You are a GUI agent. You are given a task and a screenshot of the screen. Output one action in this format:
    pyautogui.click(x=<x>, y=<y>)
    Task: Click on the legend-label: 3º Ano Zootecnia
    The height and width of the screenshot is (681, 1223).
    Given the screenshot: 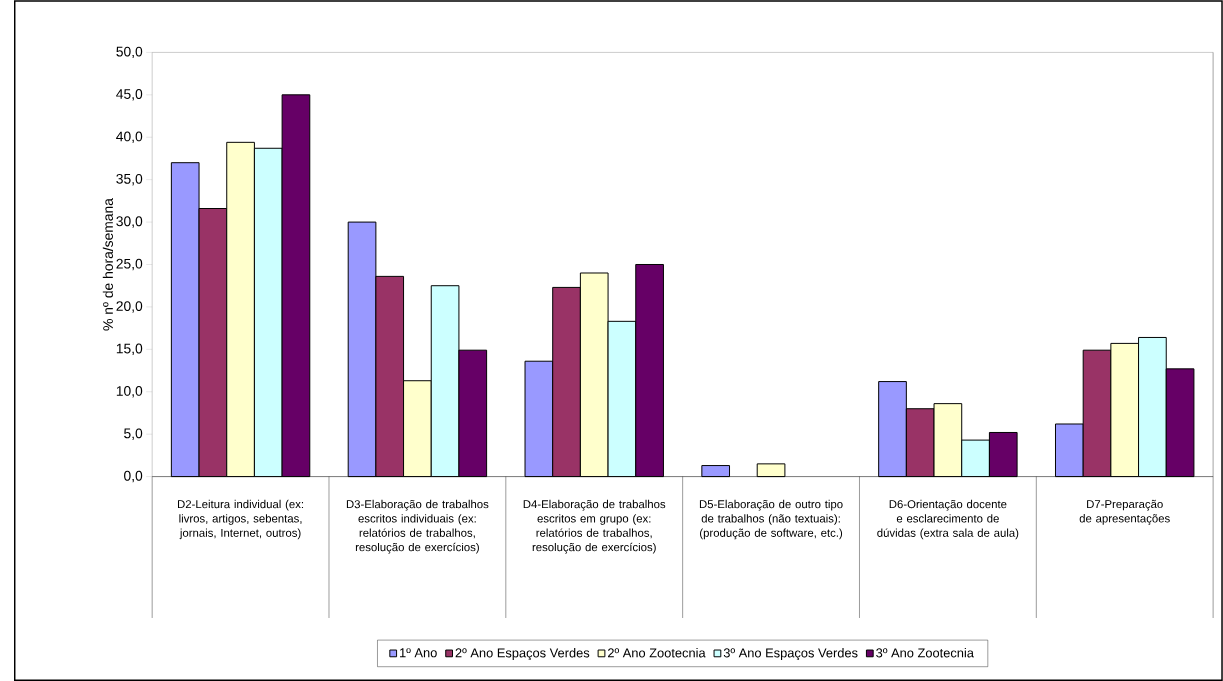 What is the action you would take?
    pyautogui.click(x=925, y=652)
    